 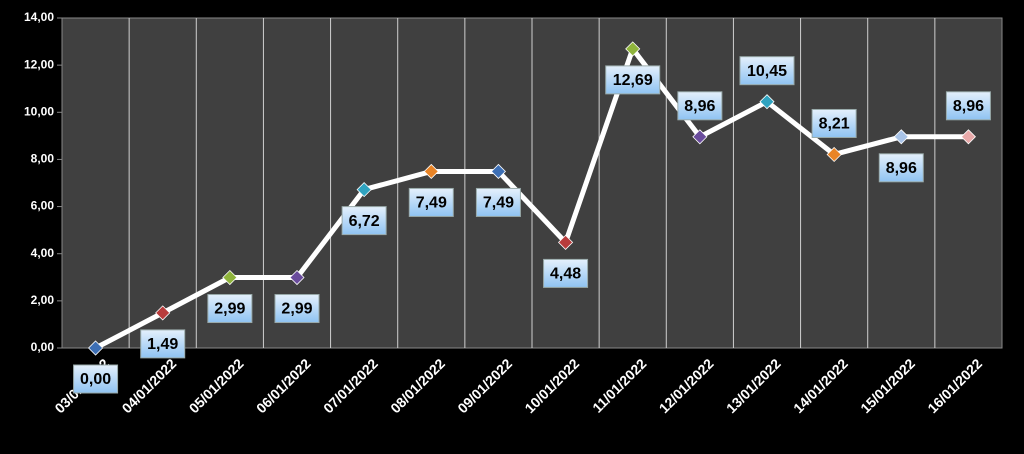 I want to click on y-tick-label: 10,00, so click(x=39, y=111).